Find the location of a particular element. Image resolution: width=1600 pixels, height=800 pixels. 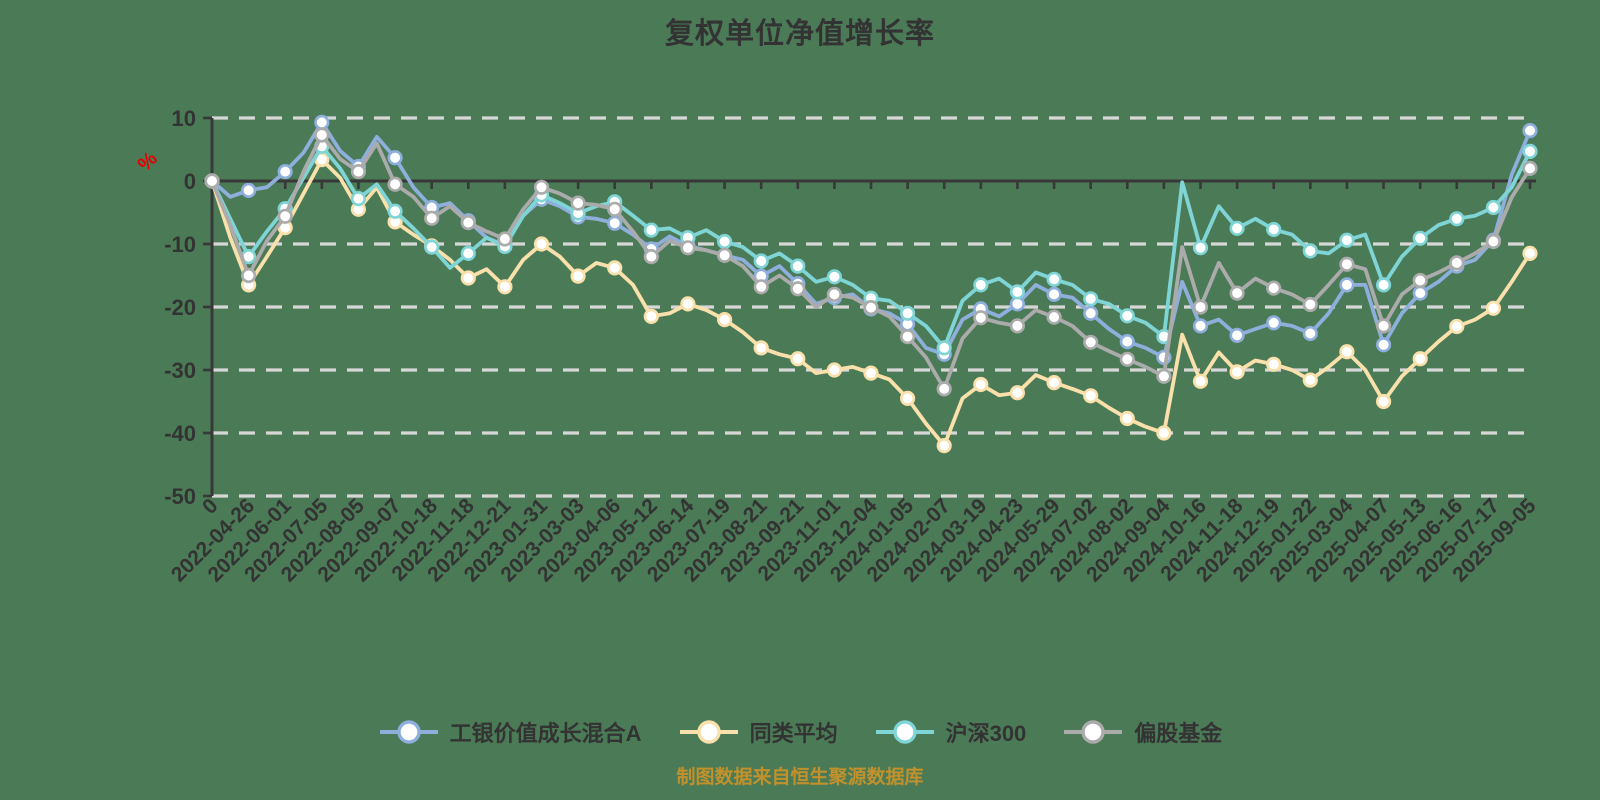

y-axis-unit-label: % is located at coordinates (148, 162).